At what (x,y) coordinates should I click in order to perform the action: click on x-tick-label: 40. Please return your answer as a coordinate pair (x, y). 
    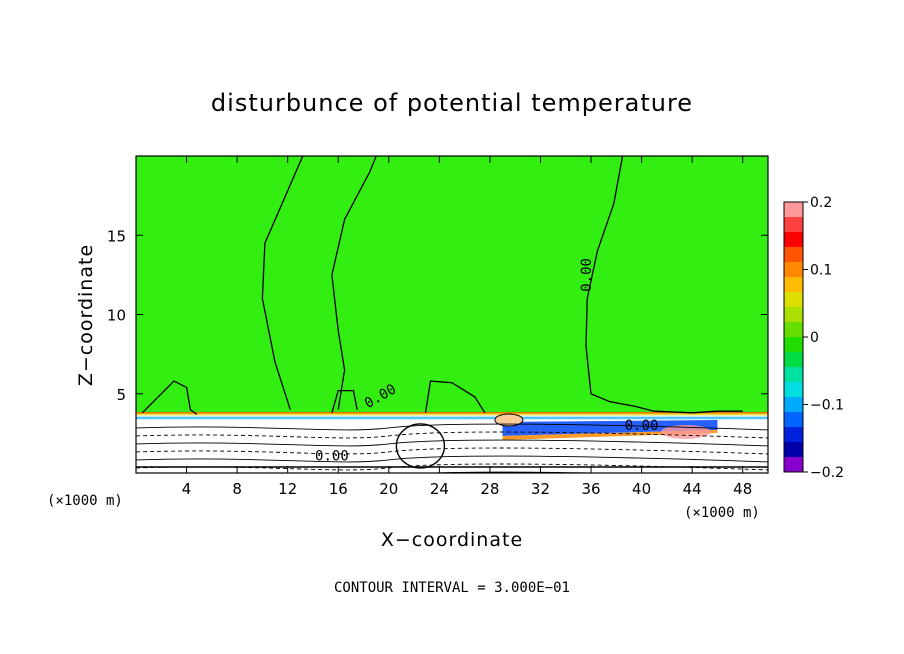
    Looking at the image, I should click on (641, 489).